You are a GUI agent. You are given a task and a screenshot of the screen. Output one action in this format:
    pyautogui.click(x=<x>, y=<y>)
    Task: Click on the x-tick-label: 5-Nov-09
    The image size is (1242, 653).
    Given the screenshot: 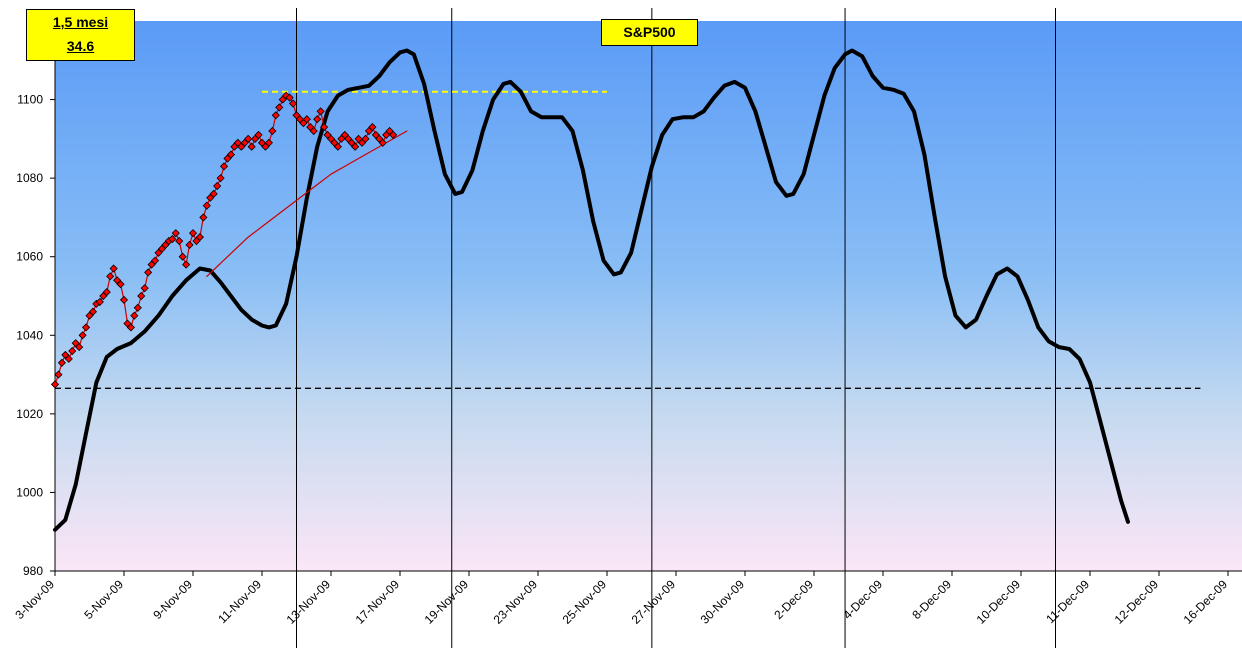 What is the action you would take?
    pyautogui.click(x=103, y=599)
    